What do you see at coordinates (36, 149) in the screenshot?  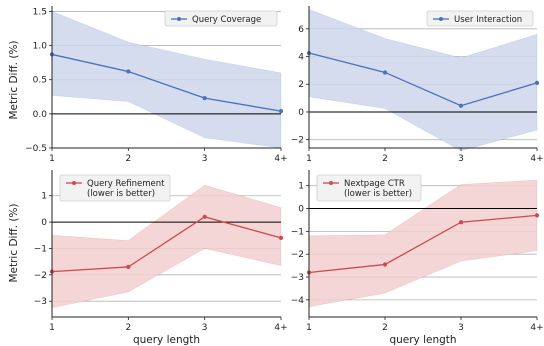 I see `y-tick-label: −0.5` at bounding box center [36, 149].